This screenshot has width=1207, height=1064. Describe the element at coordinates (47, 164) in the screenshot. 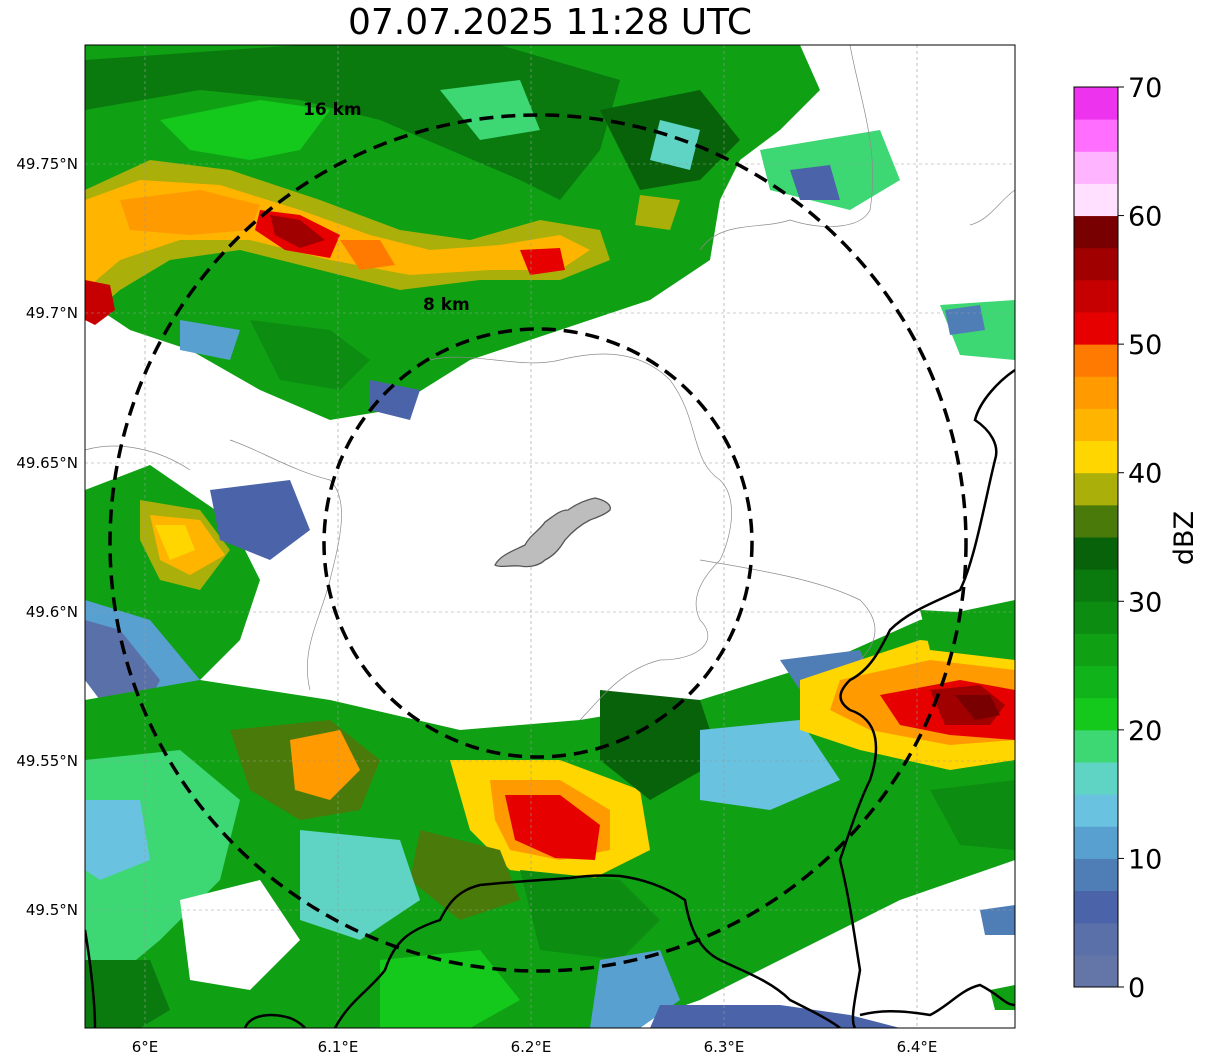

I see `lat-tick-label: 49.75°N` at that location.